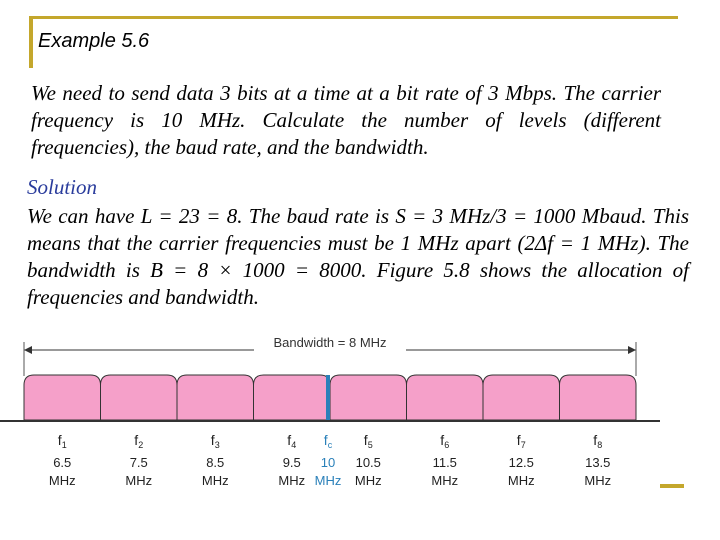 The image size is (720, 540). I want to click on frequency-symbol: fc, so click(328, 441).